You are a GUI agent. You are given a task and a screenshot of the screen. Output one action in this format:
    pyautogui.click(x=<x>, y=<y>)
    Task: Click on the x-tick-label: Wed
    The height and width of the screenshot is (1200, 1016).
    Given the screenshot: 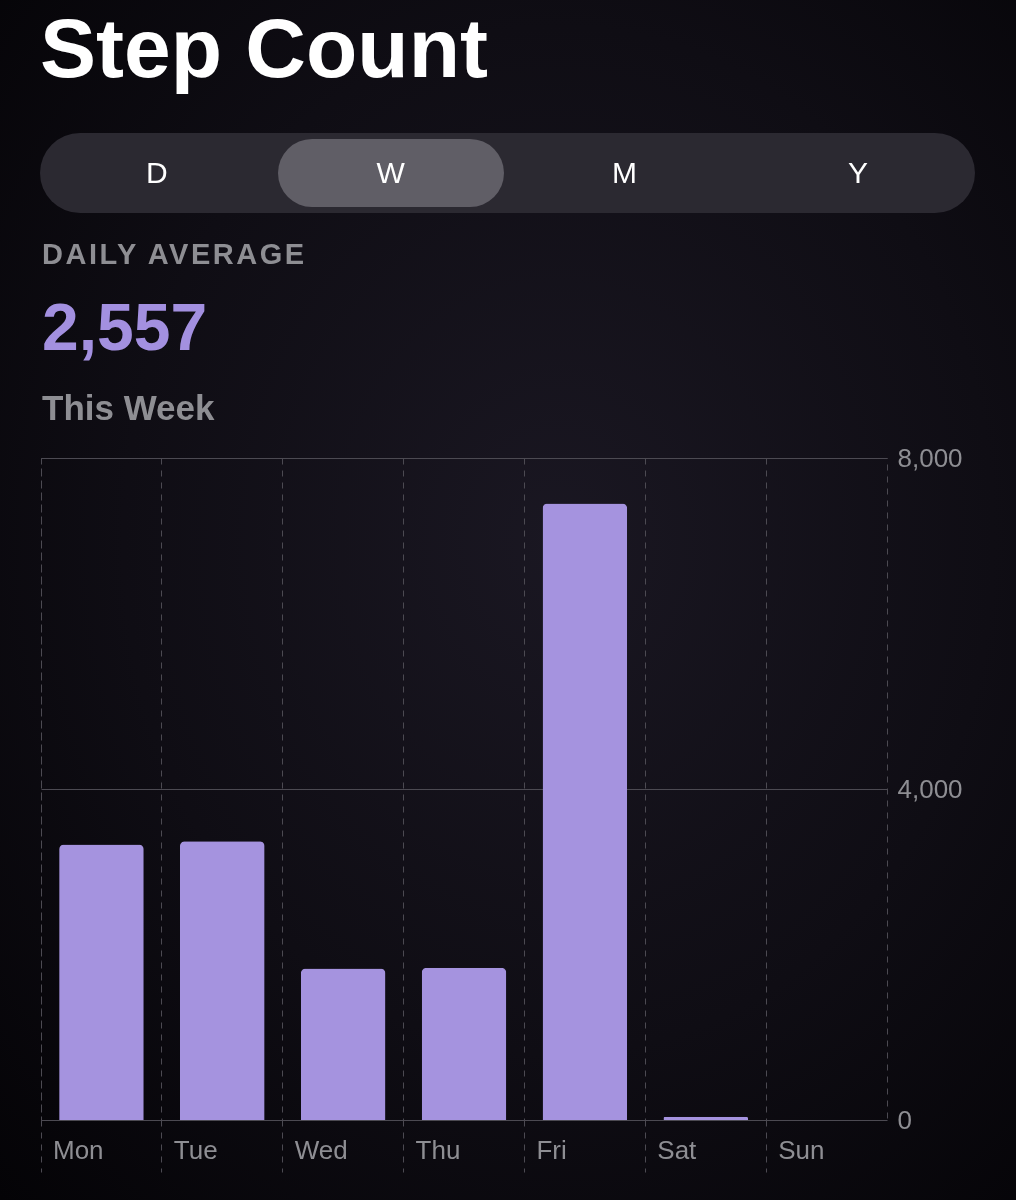 What is the action you would take?
    pyautogui.click(x=321, y=1149)
    